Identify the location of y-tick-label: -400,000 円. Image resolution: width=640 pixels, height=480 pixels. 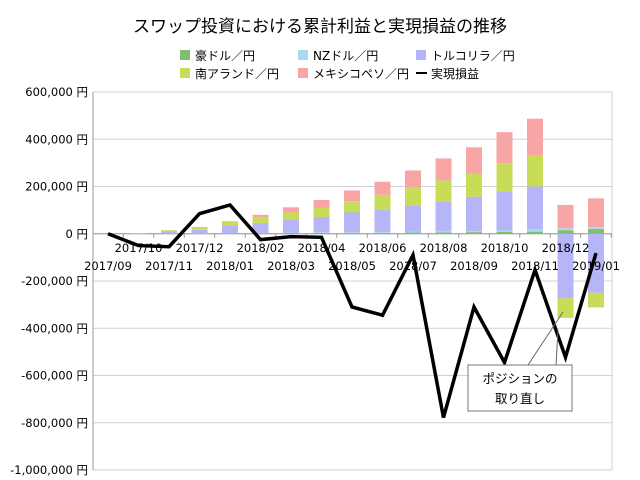
(54, 328).